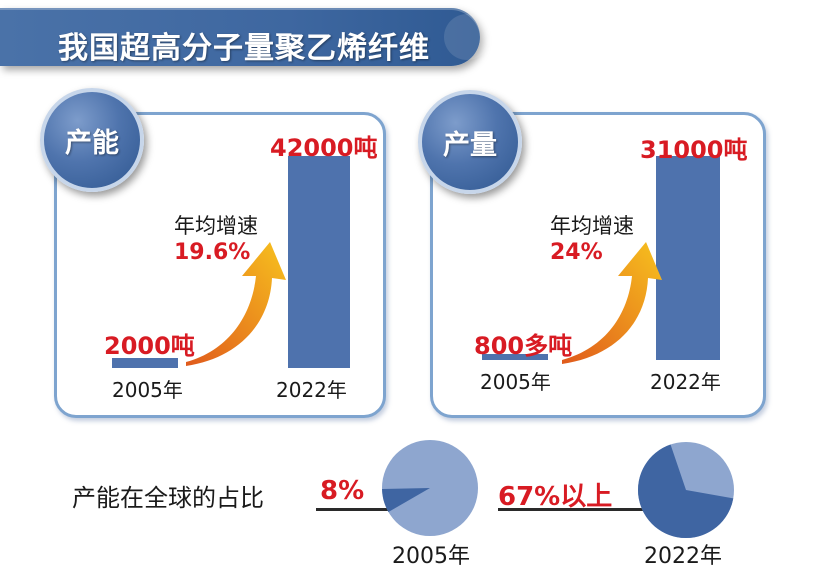  Describe the element at coordinates (555, 497) in the screenshot. I see `pie-value-label-2022: 67%以上` at that location.